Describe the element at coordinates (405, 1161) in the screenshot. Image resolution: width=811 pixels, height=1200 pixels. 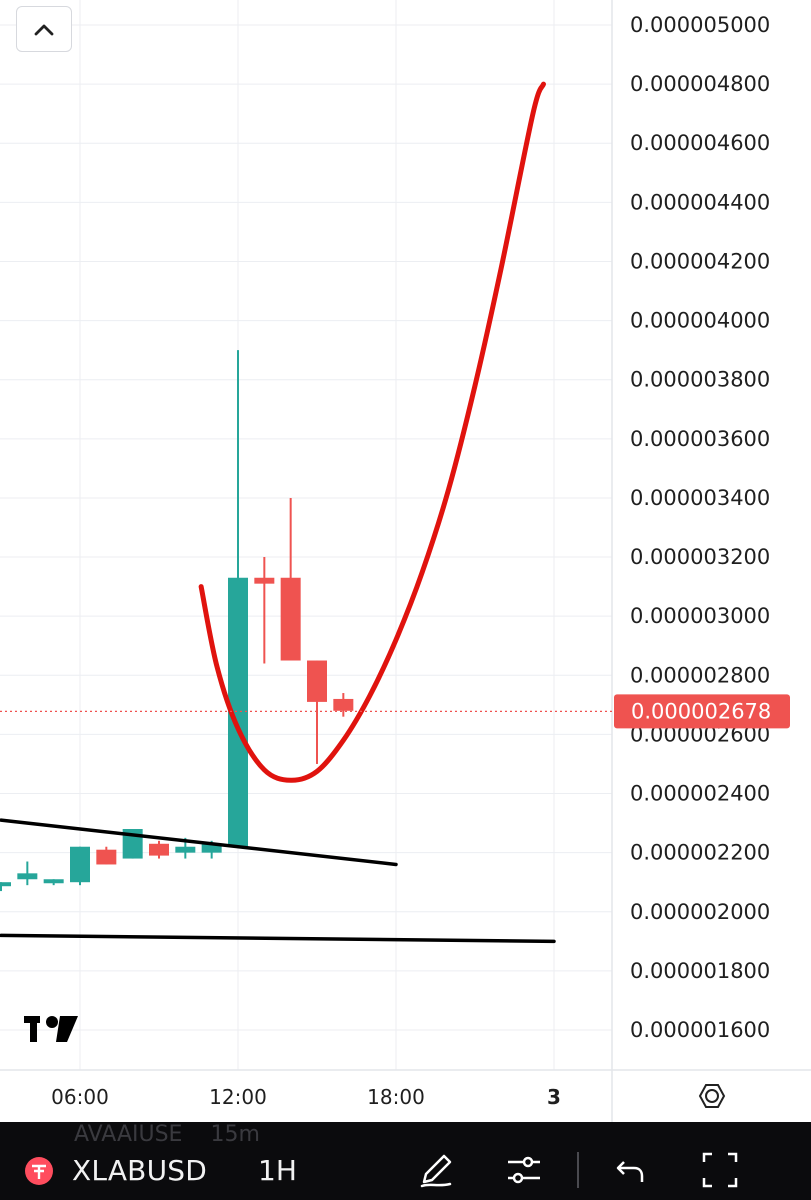
I see `bottom-toolbar: AVAAIUSE 15m XLABUSD 1H` at that location.